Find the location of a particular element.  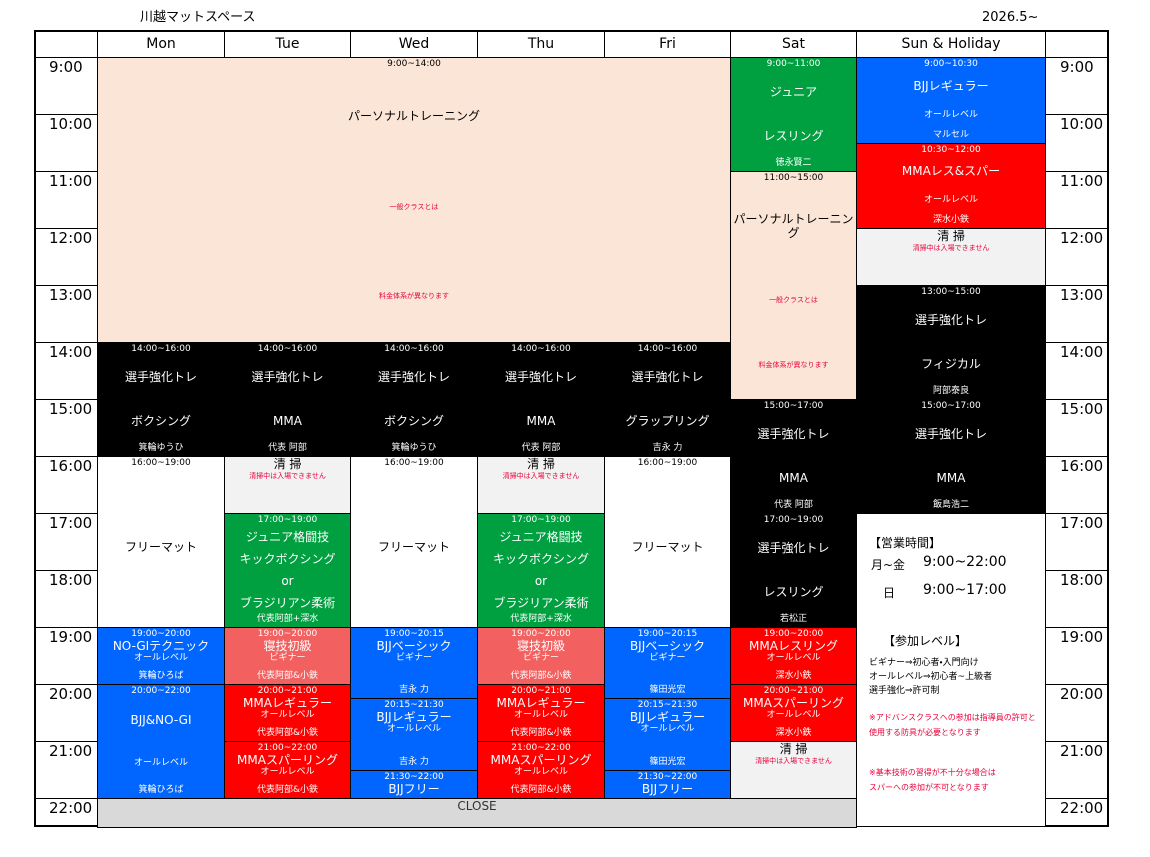

sunday: 日 is located at coordinates (889, 593).